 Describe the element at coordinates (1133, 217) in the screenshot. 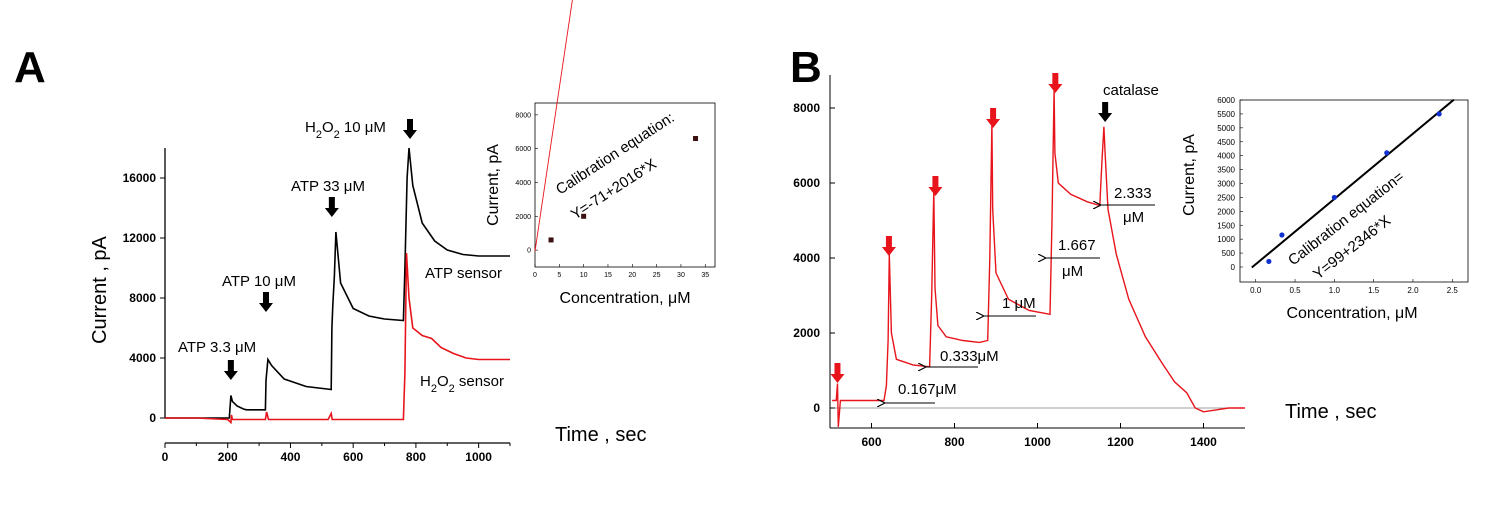

I see `b-label-2333-unit: μM` at that location.